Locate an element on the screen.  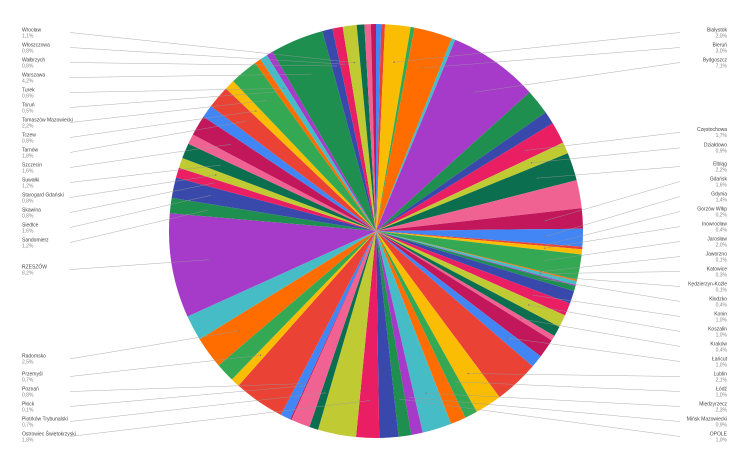
slice-label: Katowice is located at coordinates (717, 269).